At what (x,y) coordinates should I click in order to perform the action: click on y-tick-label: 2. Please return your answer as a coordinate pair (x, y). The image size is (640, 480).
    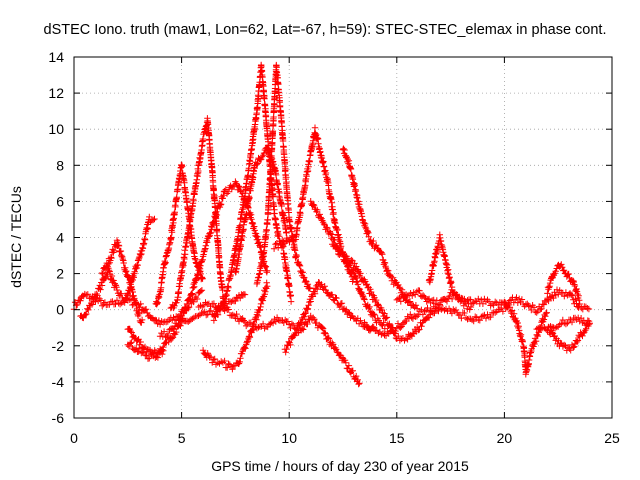
    Looking at the image, I should click on (60, 274).